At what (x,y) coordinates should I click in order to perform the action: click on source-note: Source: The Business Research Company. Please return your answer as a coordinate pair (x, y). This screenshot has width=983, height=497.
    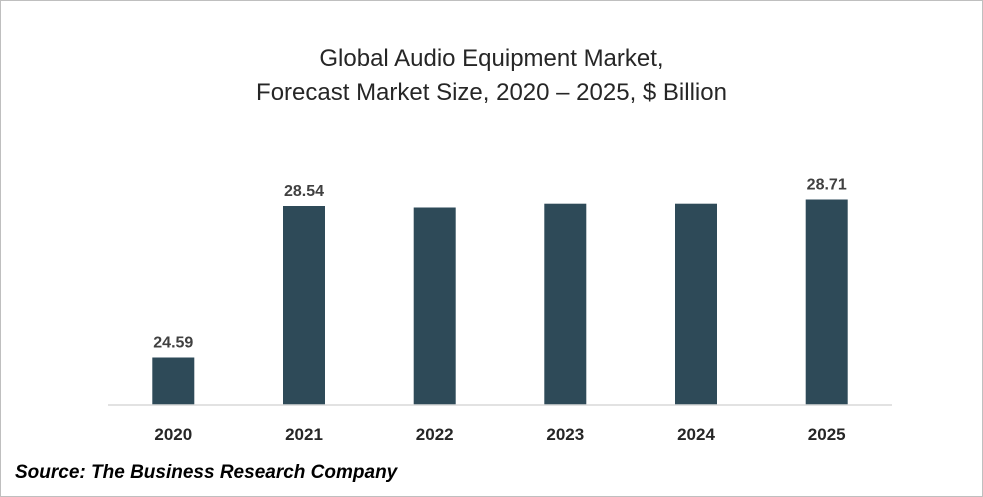
    Looking at the image, I should click on (206, 472).